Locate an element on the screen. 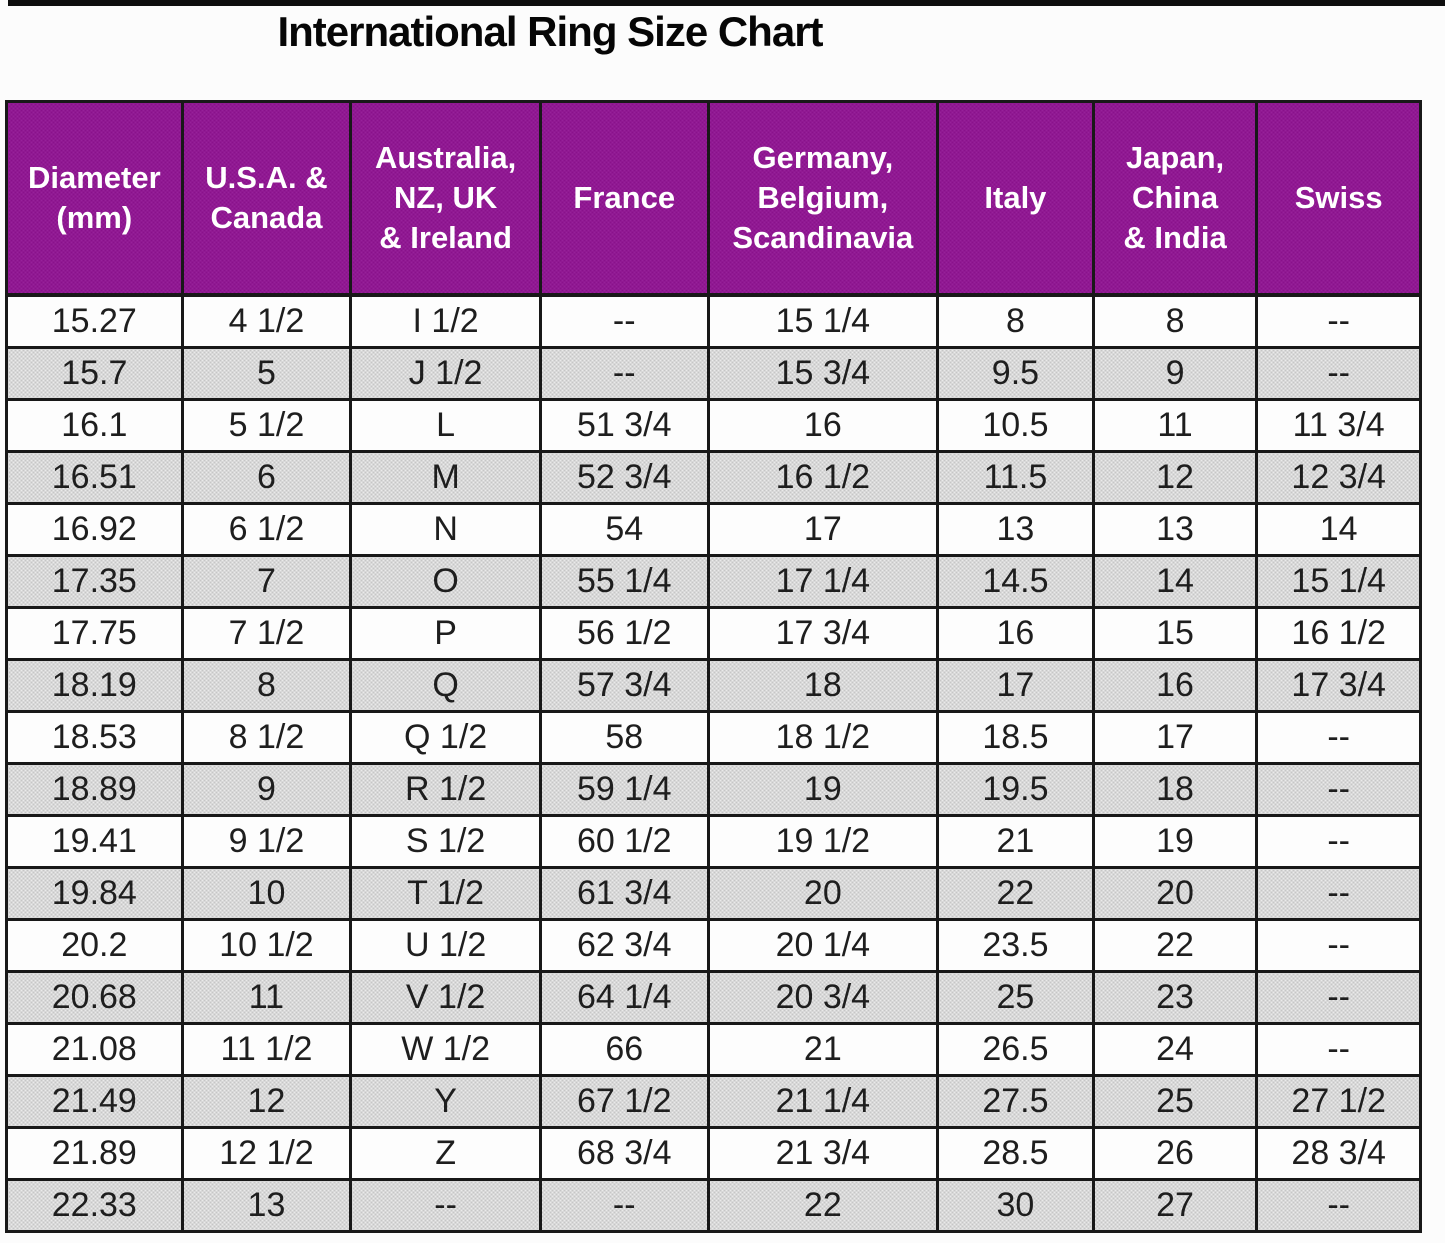 The height and width of the screenshot is (1243, 1445). table-cell: 20.2 is located at coordinates (94, 945).